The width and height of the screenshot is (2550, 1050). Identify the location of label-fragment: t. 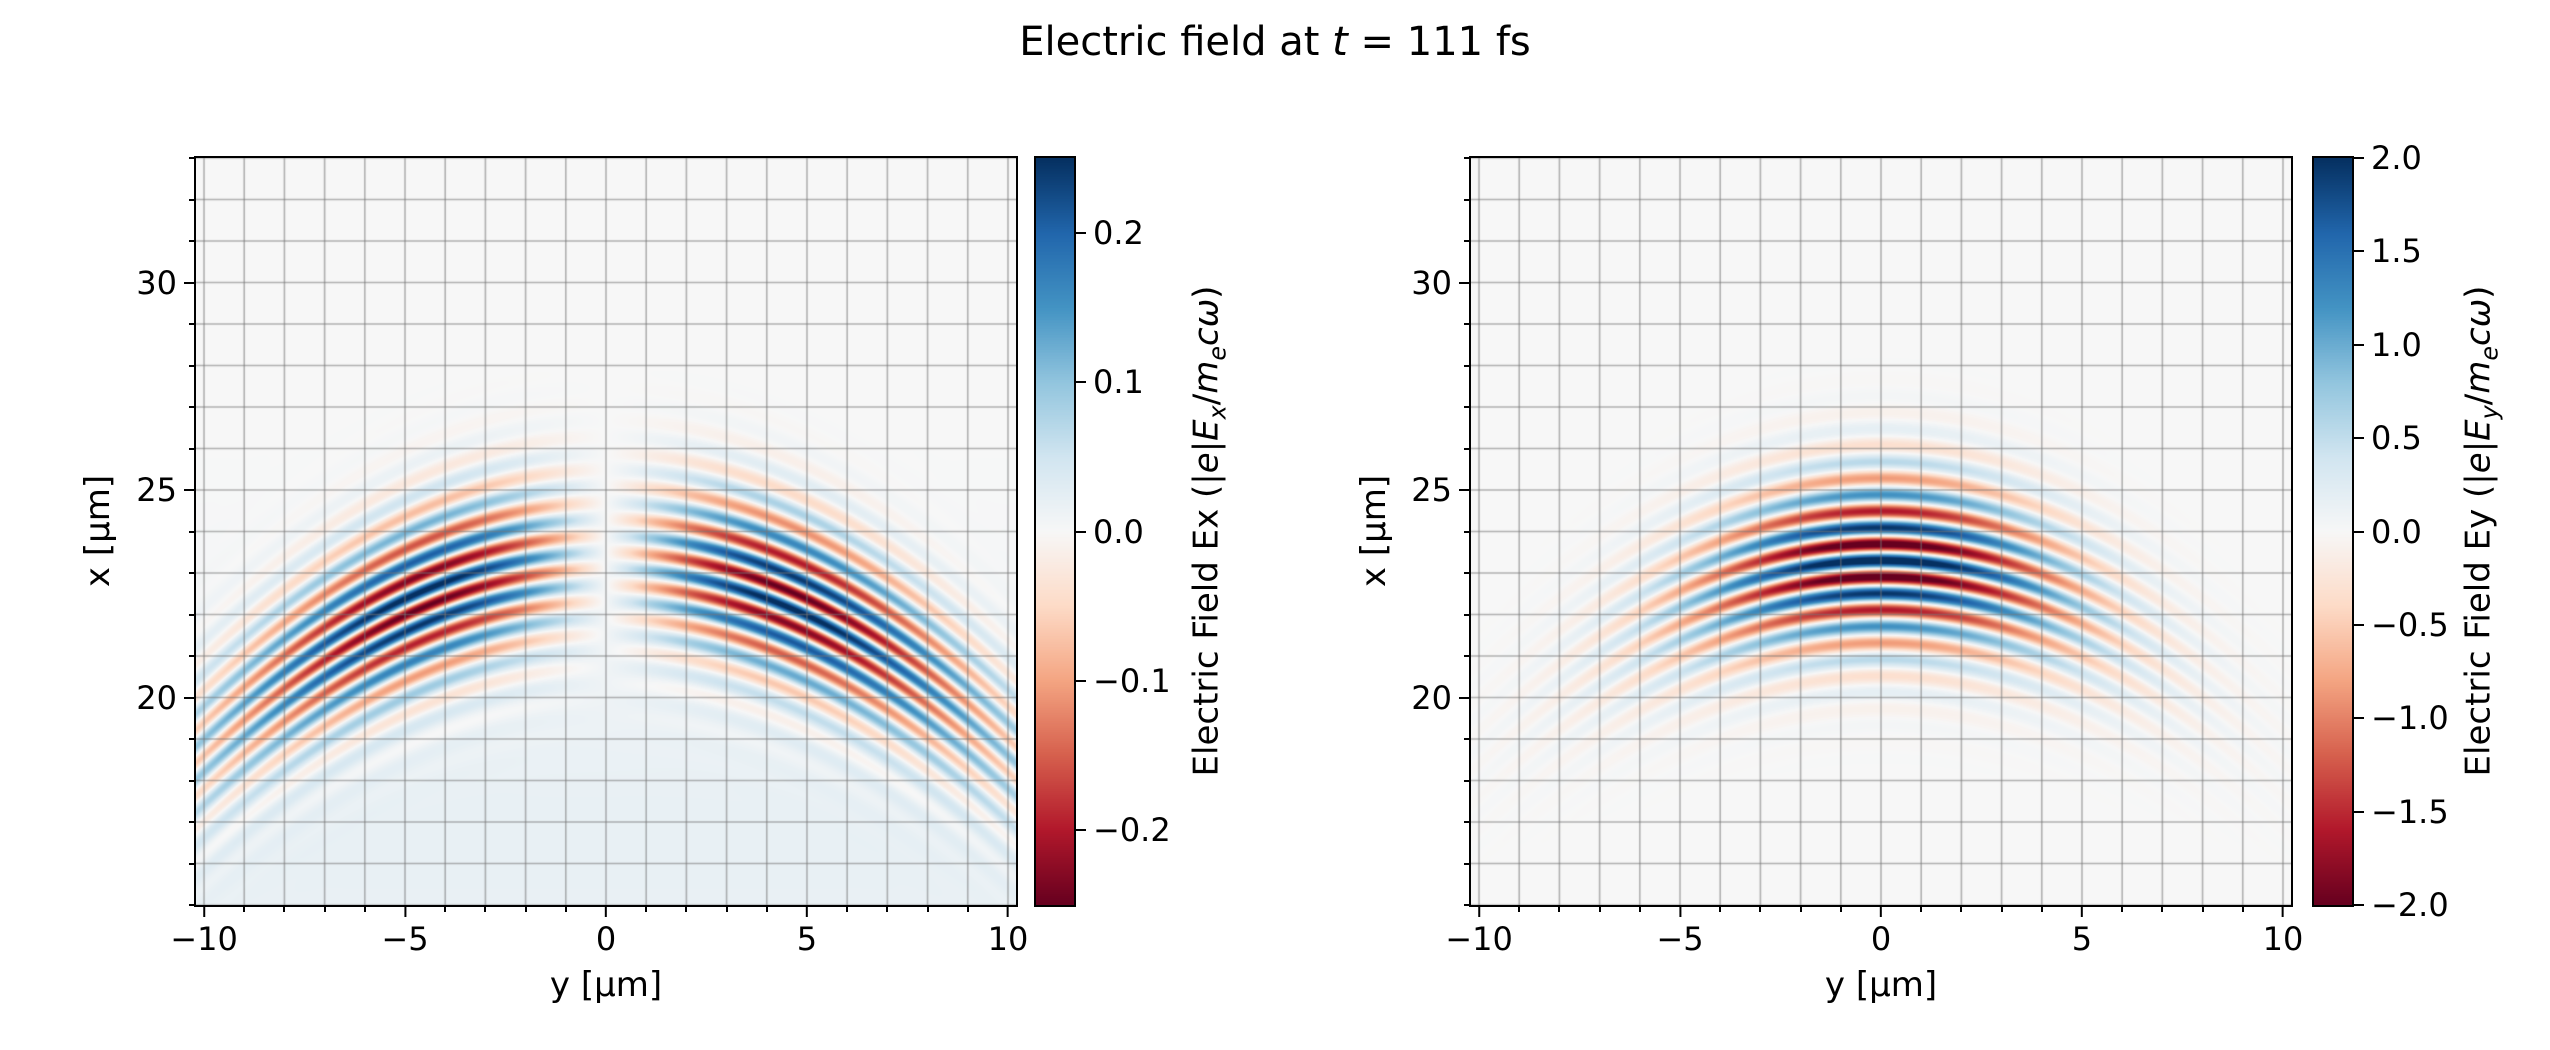
(1340, 42).